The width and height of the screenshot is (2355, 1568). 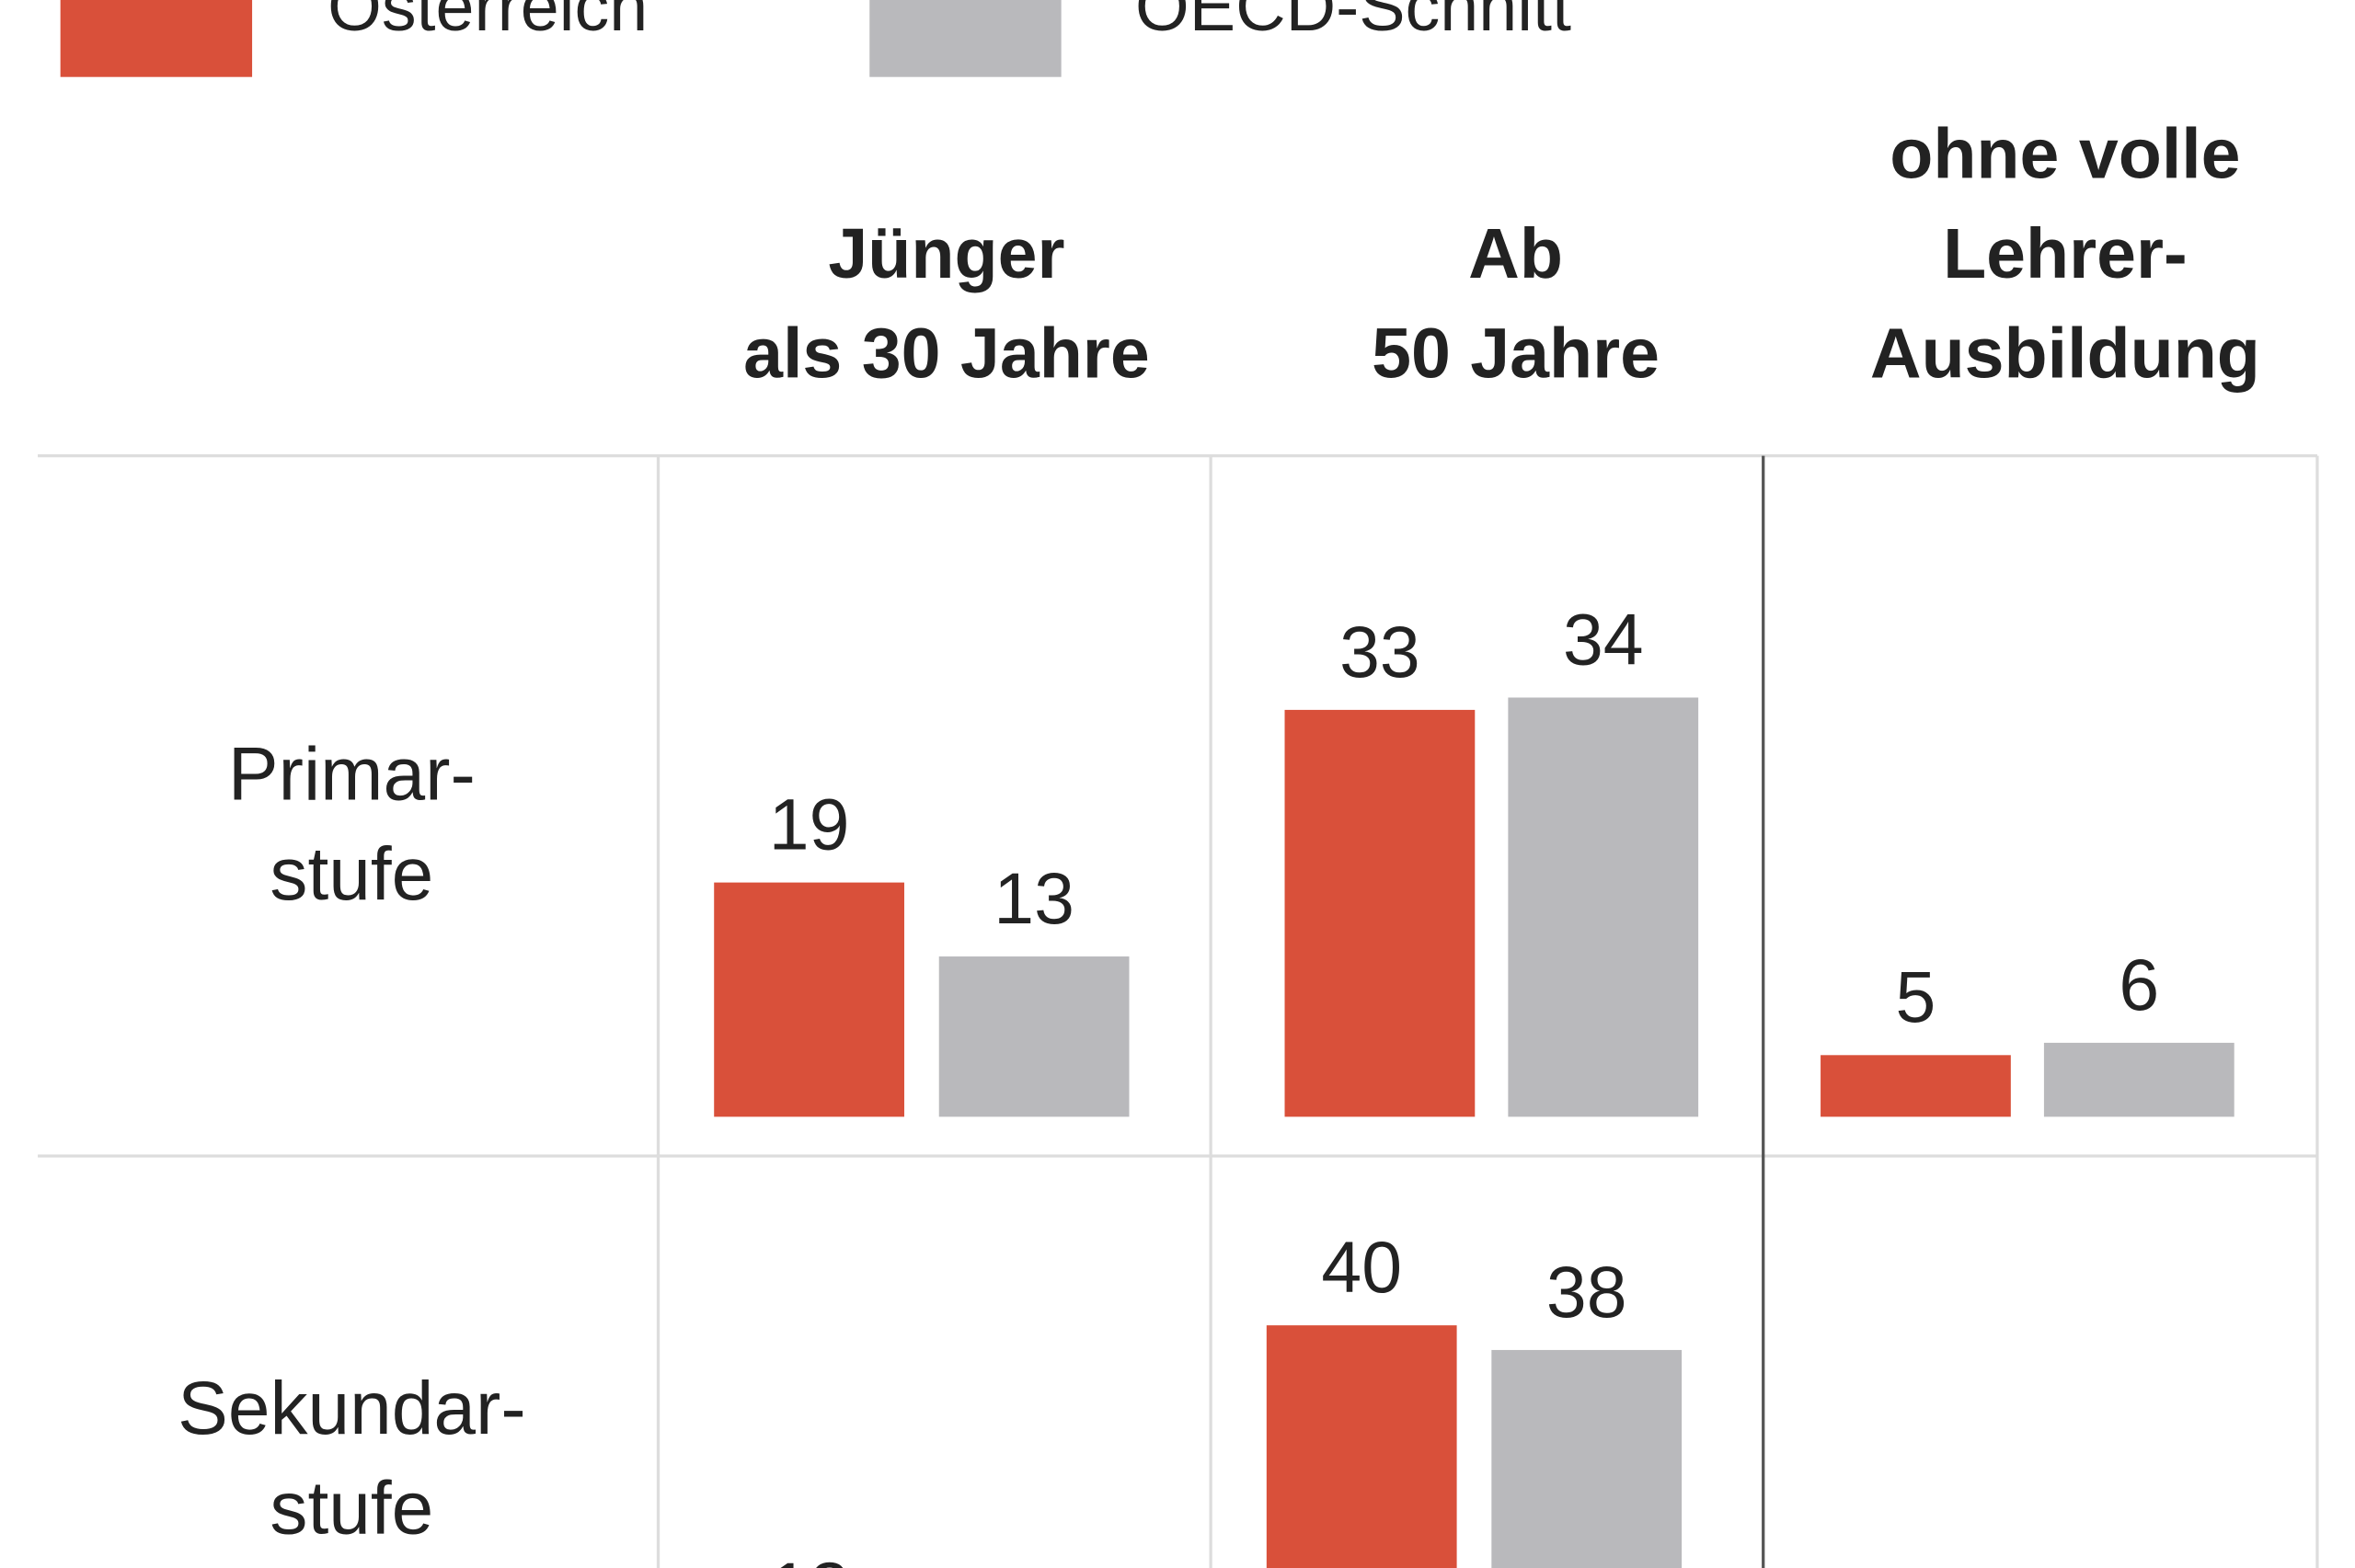 What do you see at coordinates (1516, 353) in the screenshot?
I see `column-header: 50 Jahre` at bounding box center [1516, 353].